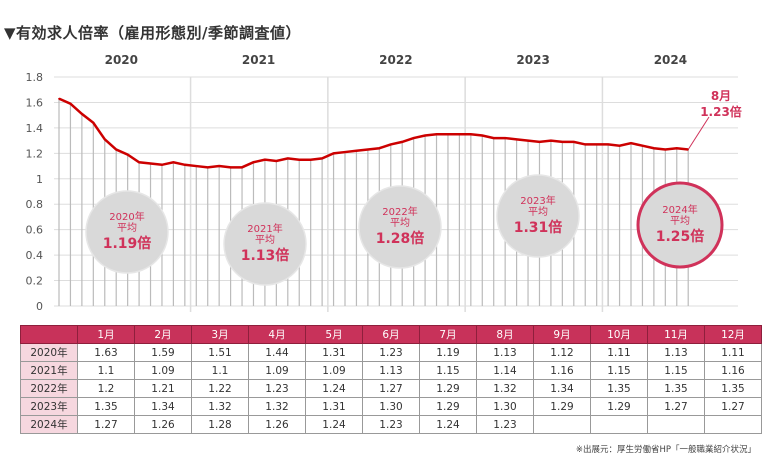  I want to click on year-label: 2023, so click(532, 60).